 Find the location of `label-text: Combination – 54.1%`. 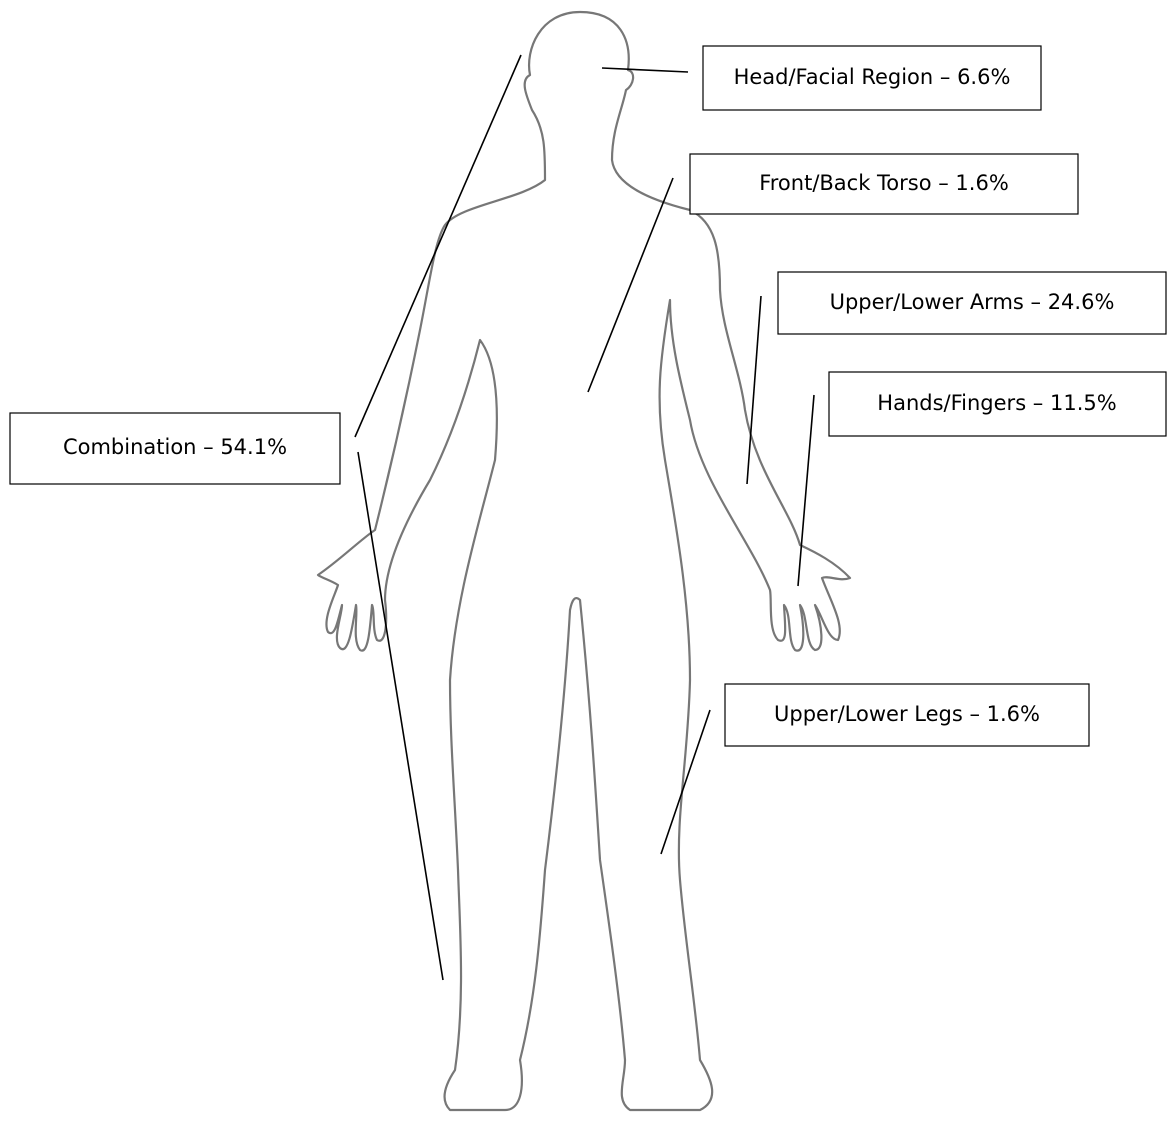

label-text: Combination – 54.1% is located at coordinates (175, 447).